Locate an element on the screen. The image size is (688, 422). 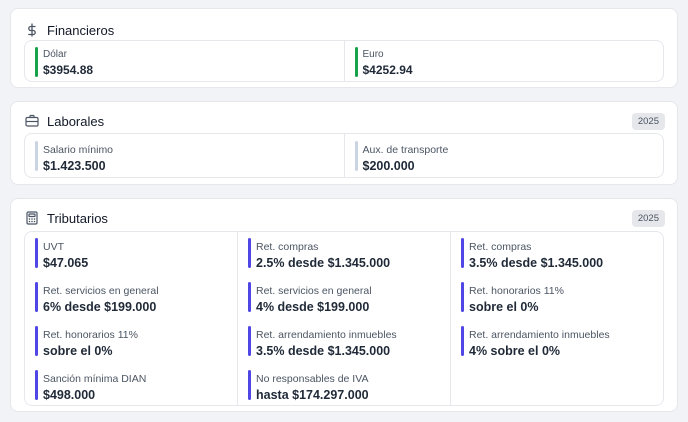
laboral-item-salario: Salario mínimo $1.423.500 is located at coordinates (185, 157).